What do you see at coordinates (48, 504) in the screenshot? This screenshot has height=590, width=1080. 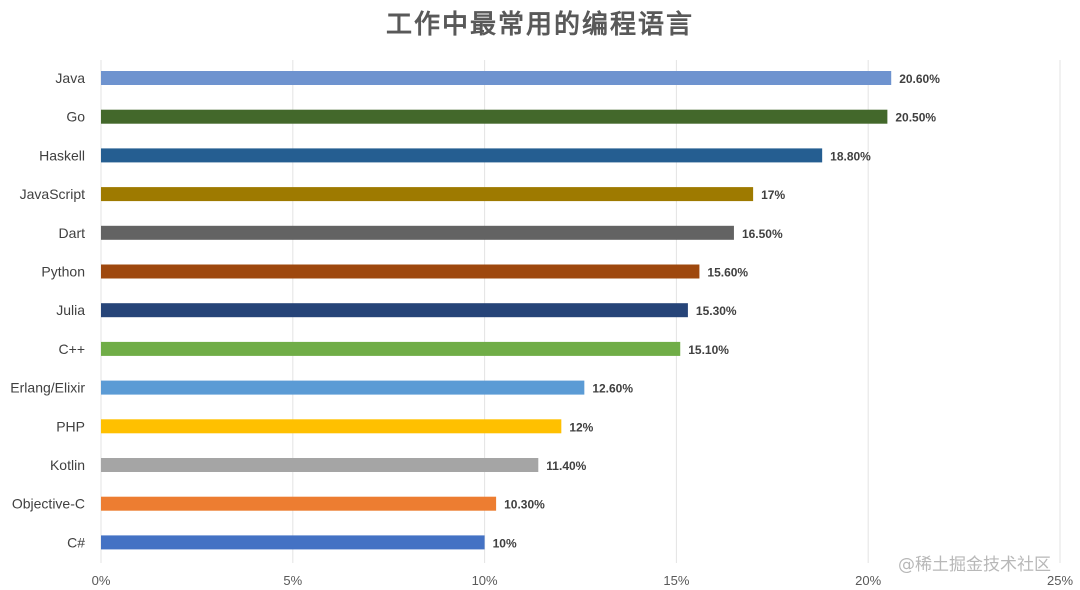 I see `category-label: Objective-C` at bounding box center [48, 504].